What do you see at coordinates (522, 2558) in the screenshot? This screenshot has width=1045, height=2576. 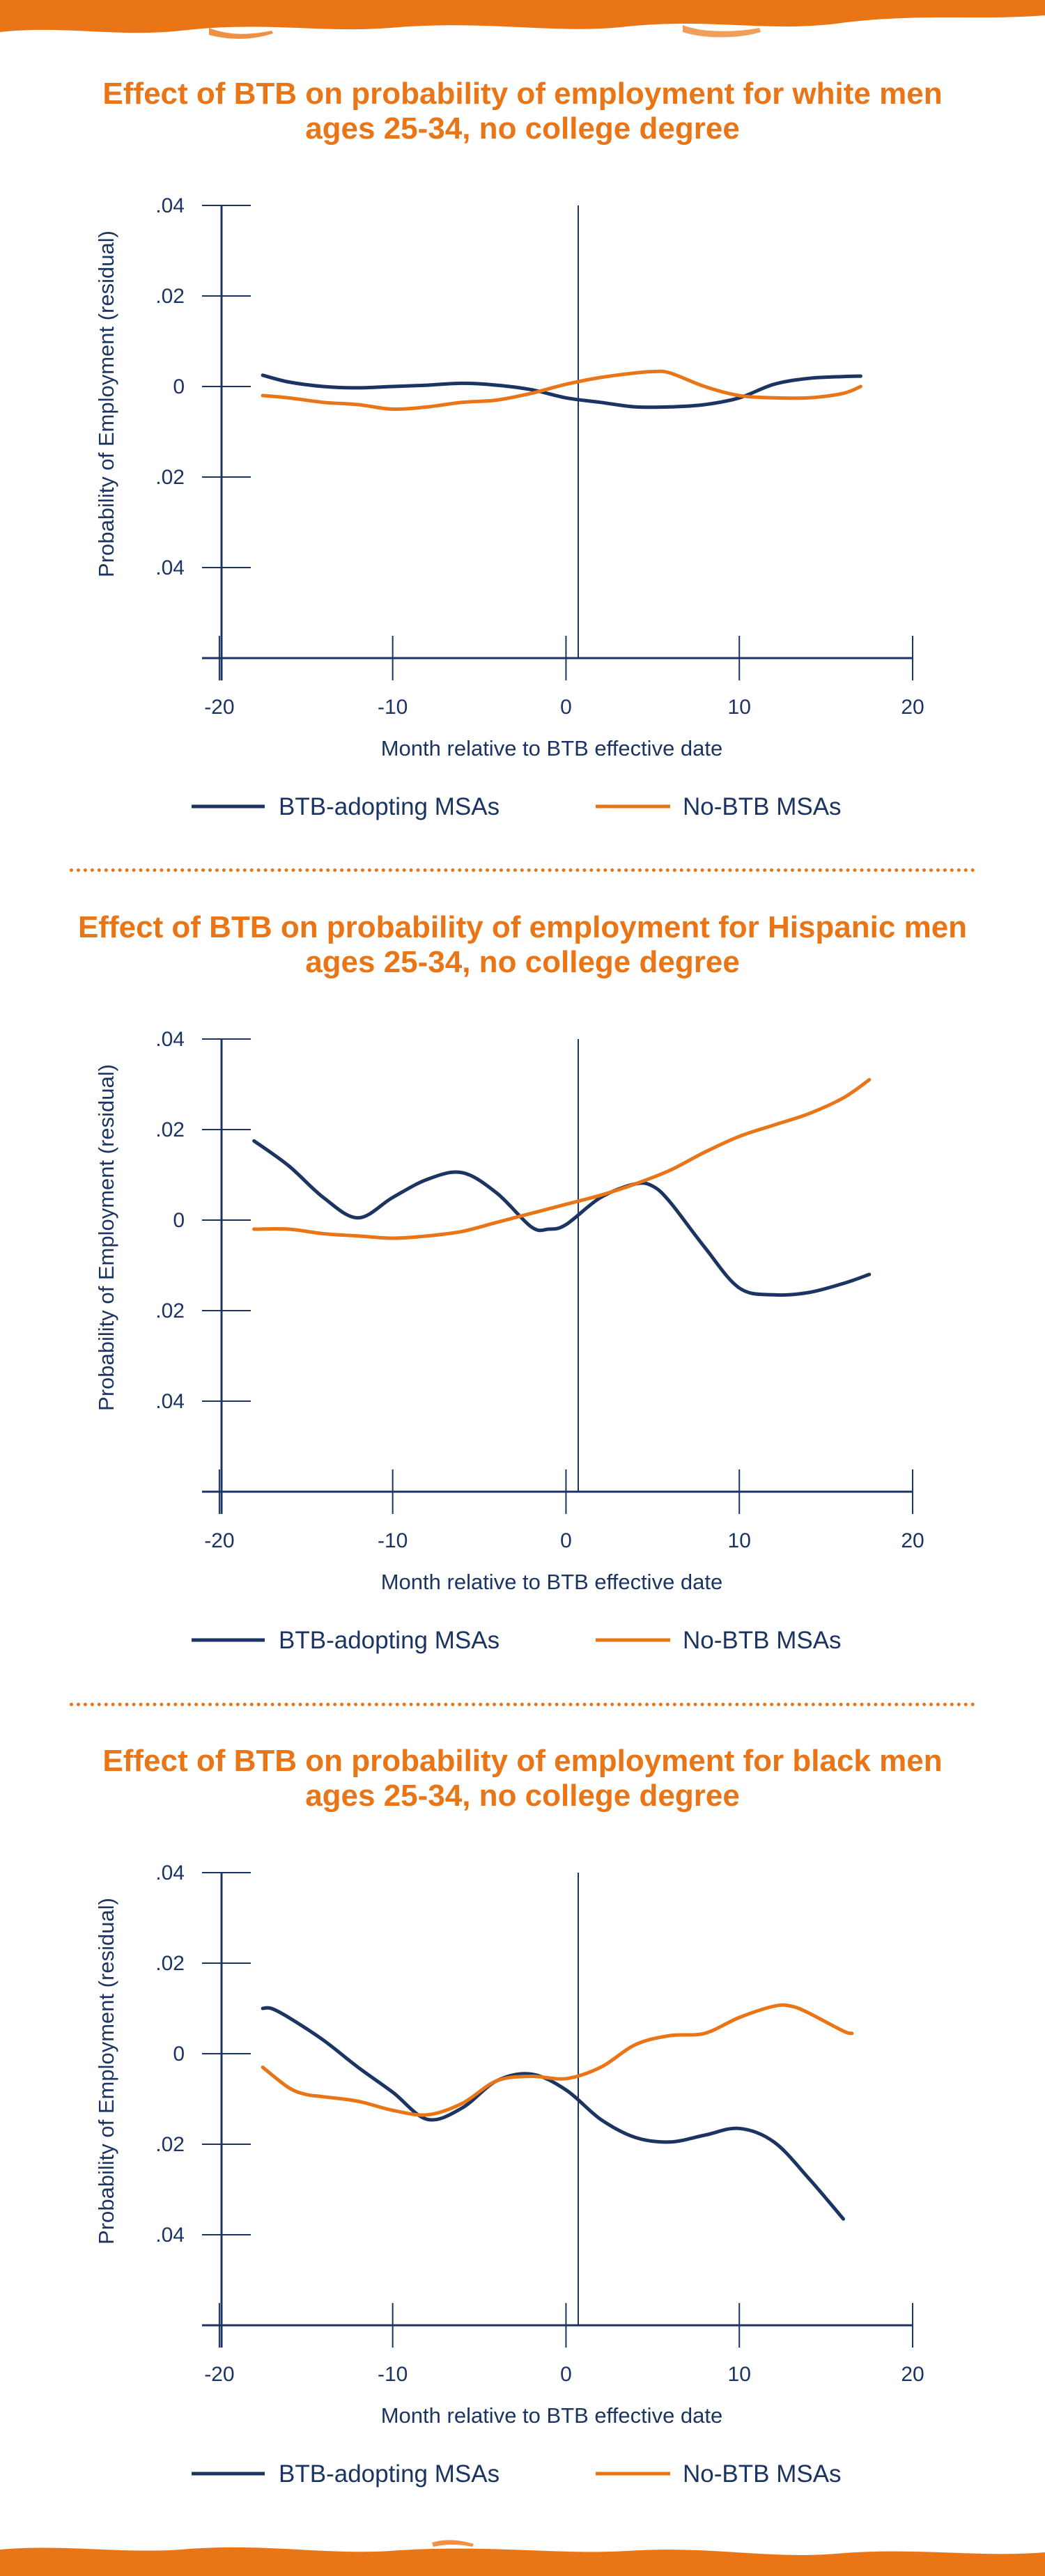 I see `bottom-brush-stroke` at bounding box center [522, 2558].